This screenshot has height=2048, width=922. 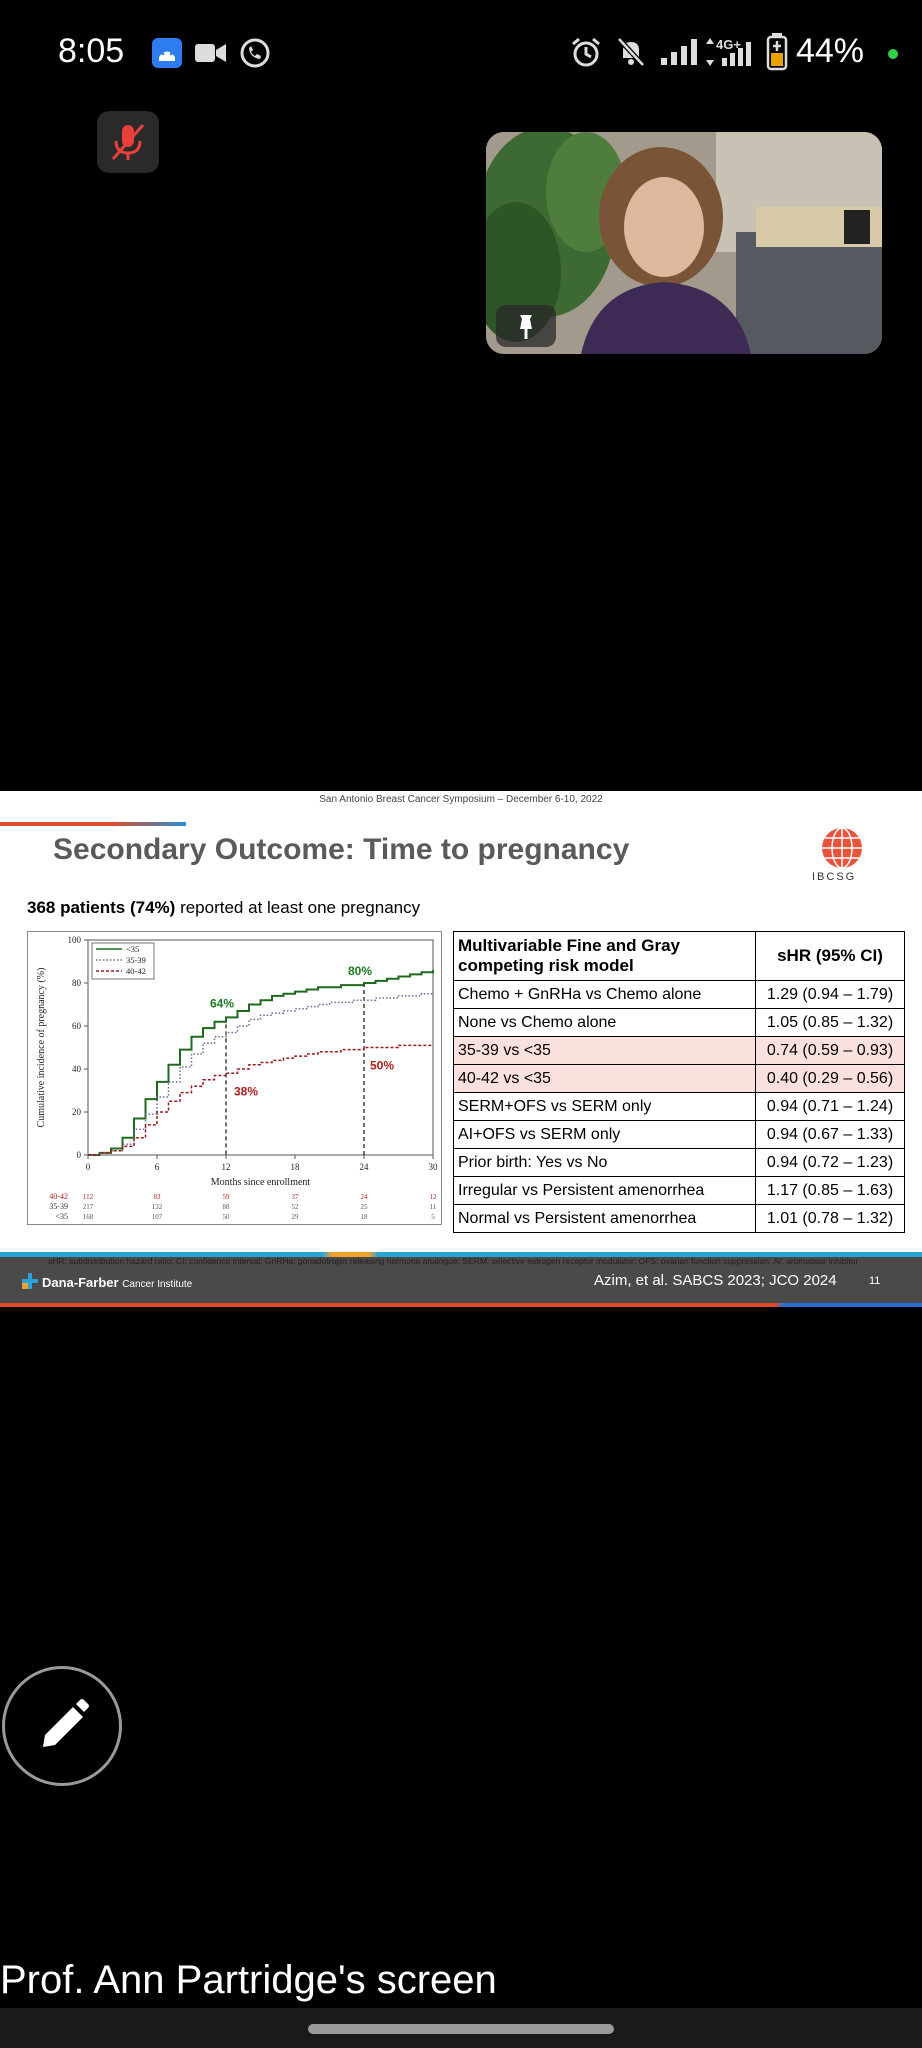 What do you see at coordinates (526, 326) in the screenshot?
I see `pin-video-button` at bounding box center [526, 326].